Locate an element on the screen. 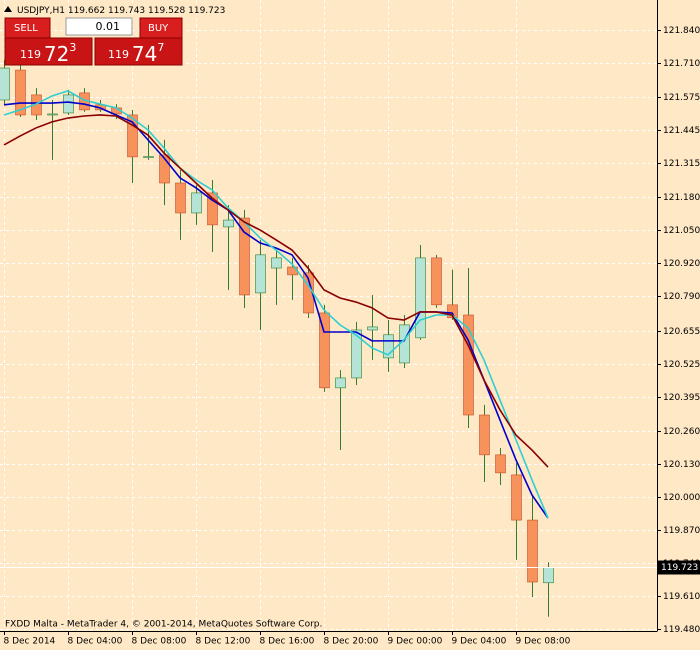  y-tick-label: 120.790 is located at coordinates (681, 297).